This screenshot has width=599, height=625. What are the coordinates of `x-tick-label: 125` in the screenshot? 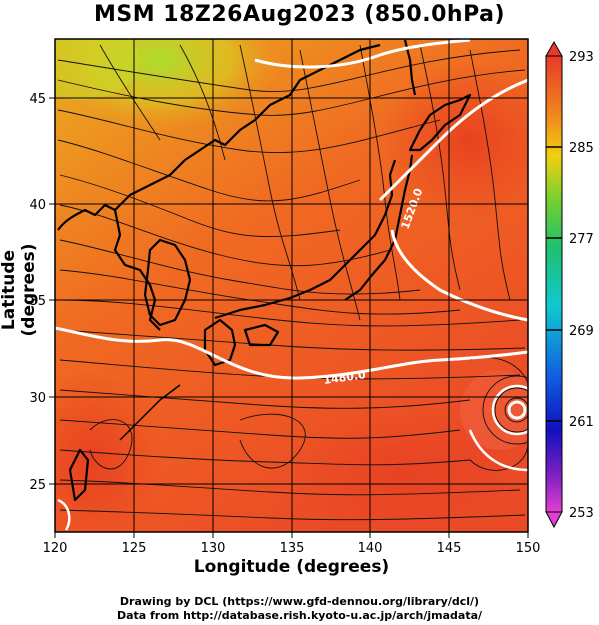 It's located at (134, 548).